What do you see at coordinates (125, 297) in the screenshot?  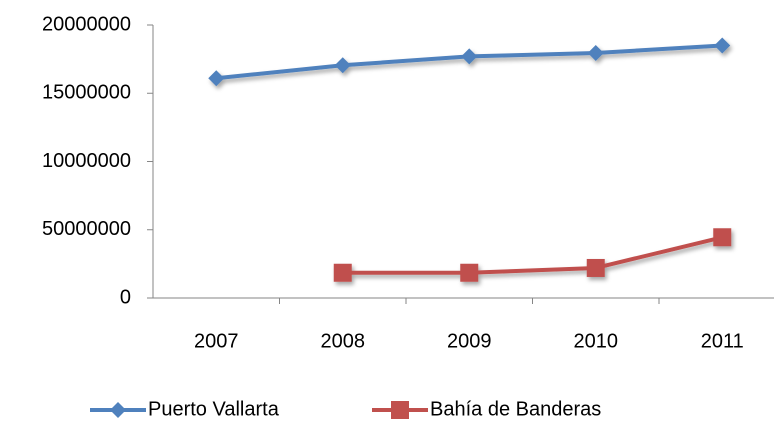 I see `y-tick-label: 0` at bounding box center [125, 297].